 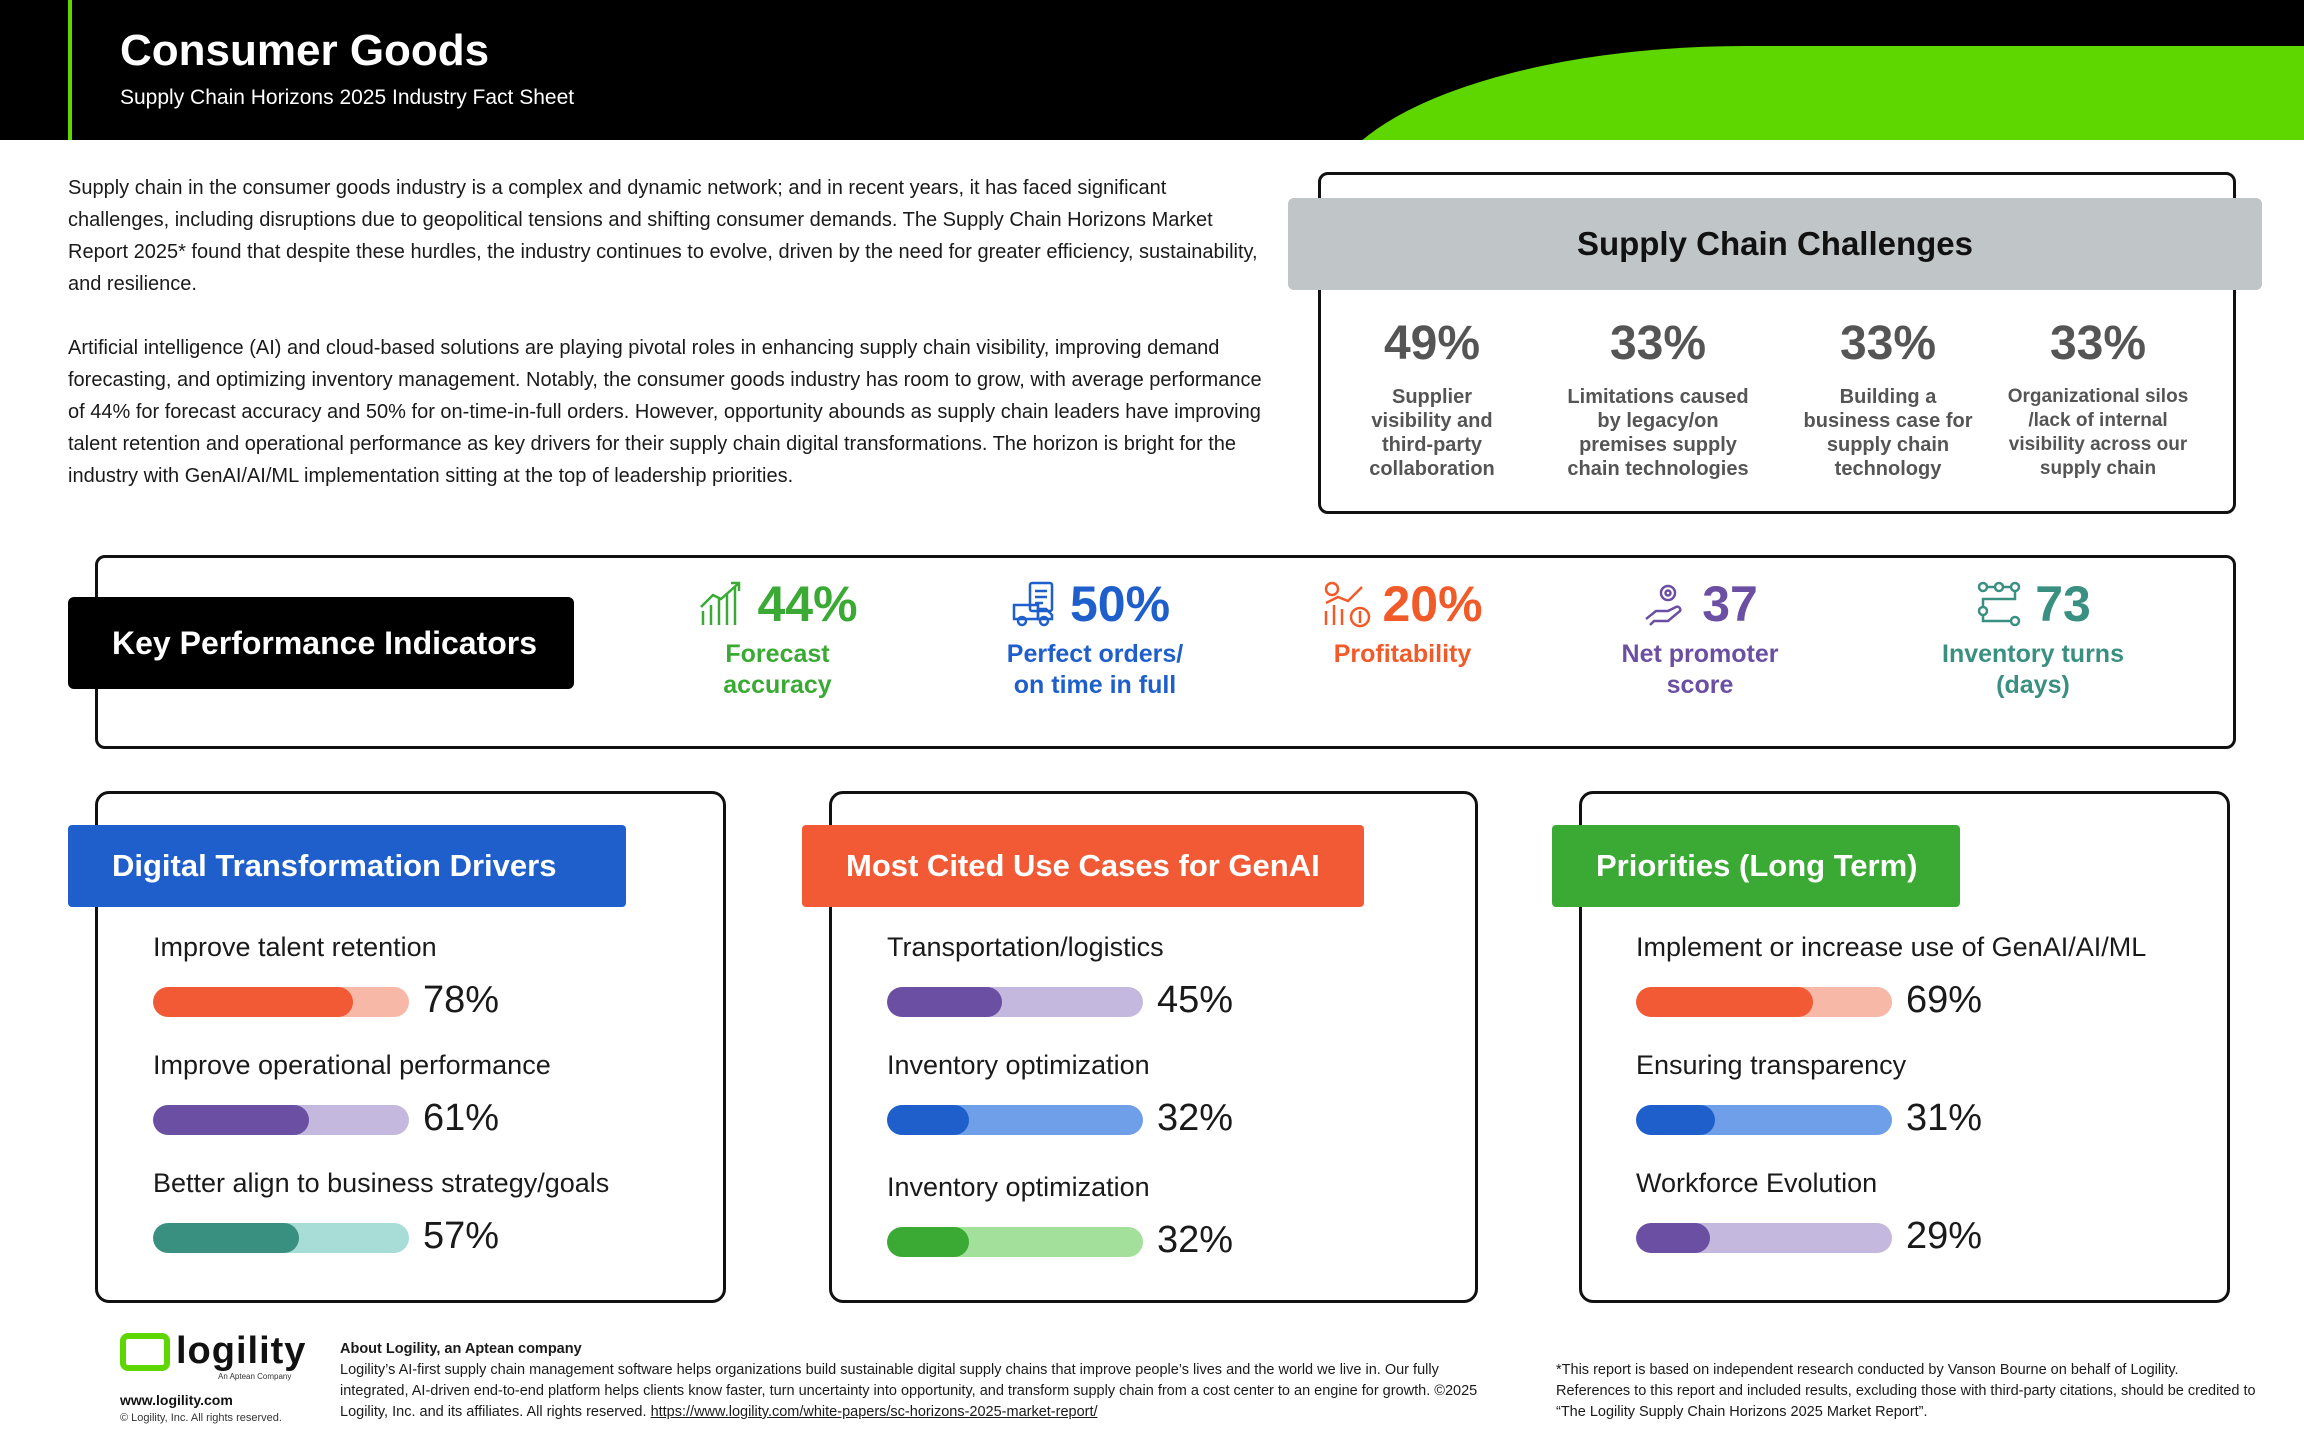 I want to click on kpi-label: Profitability, so click(x=1402, y=654).